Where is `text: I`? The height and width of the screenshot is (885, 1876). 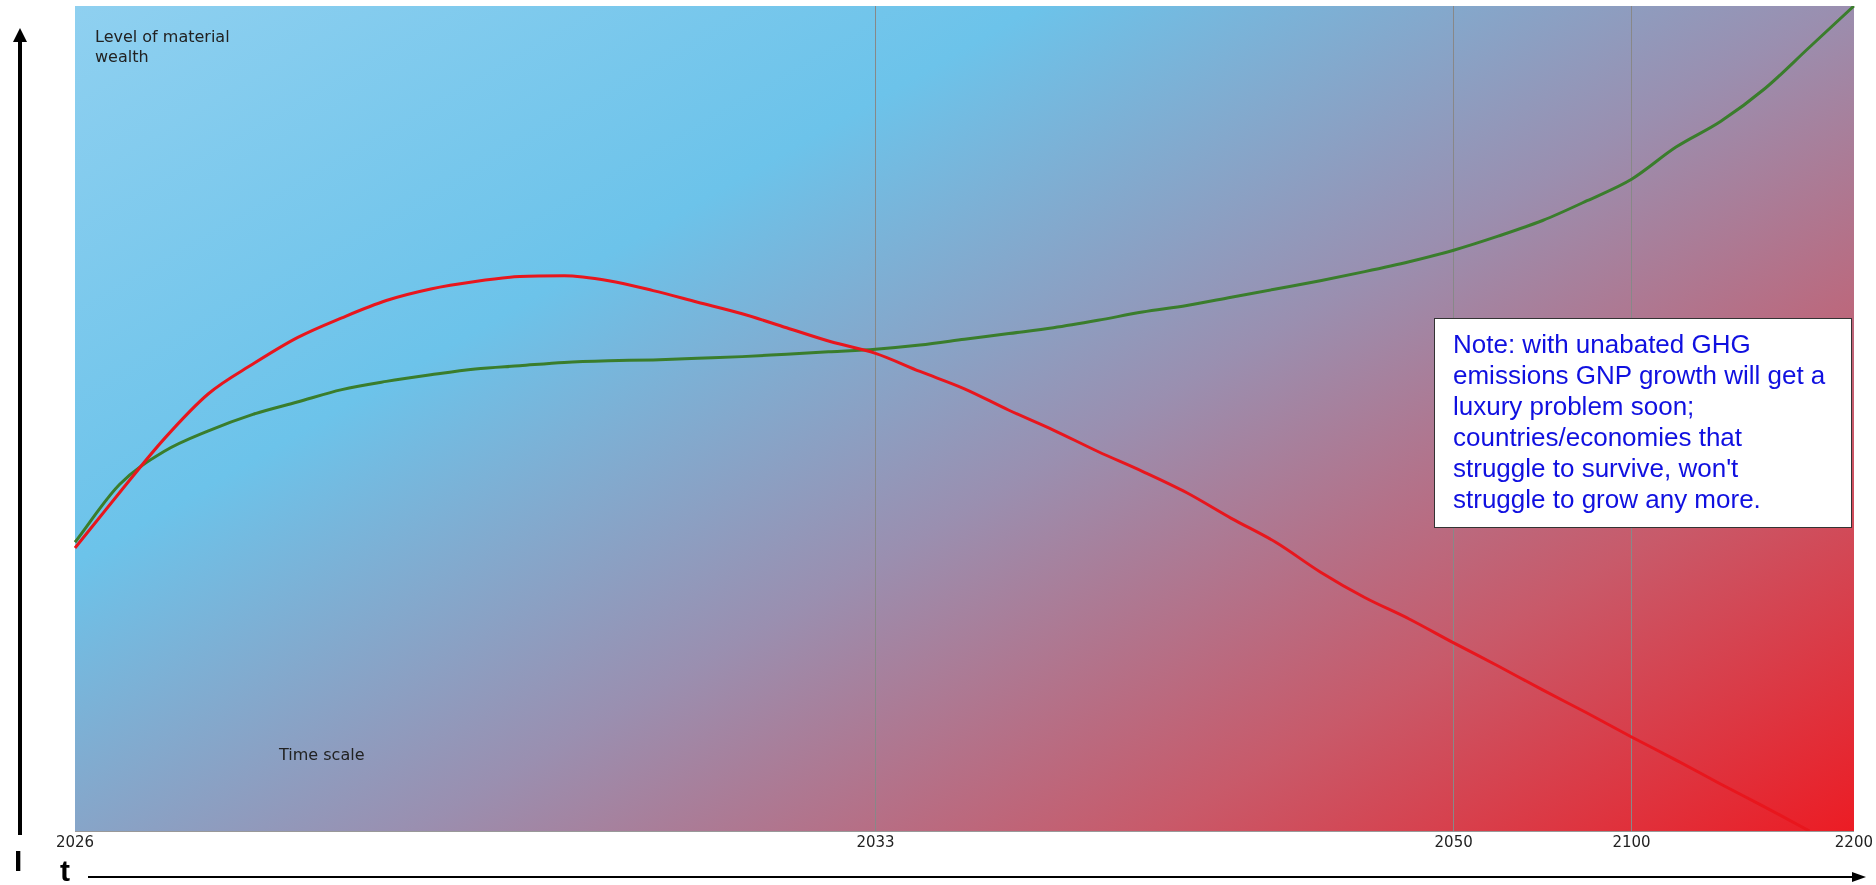 text: I is located at coordinates (18, 861).